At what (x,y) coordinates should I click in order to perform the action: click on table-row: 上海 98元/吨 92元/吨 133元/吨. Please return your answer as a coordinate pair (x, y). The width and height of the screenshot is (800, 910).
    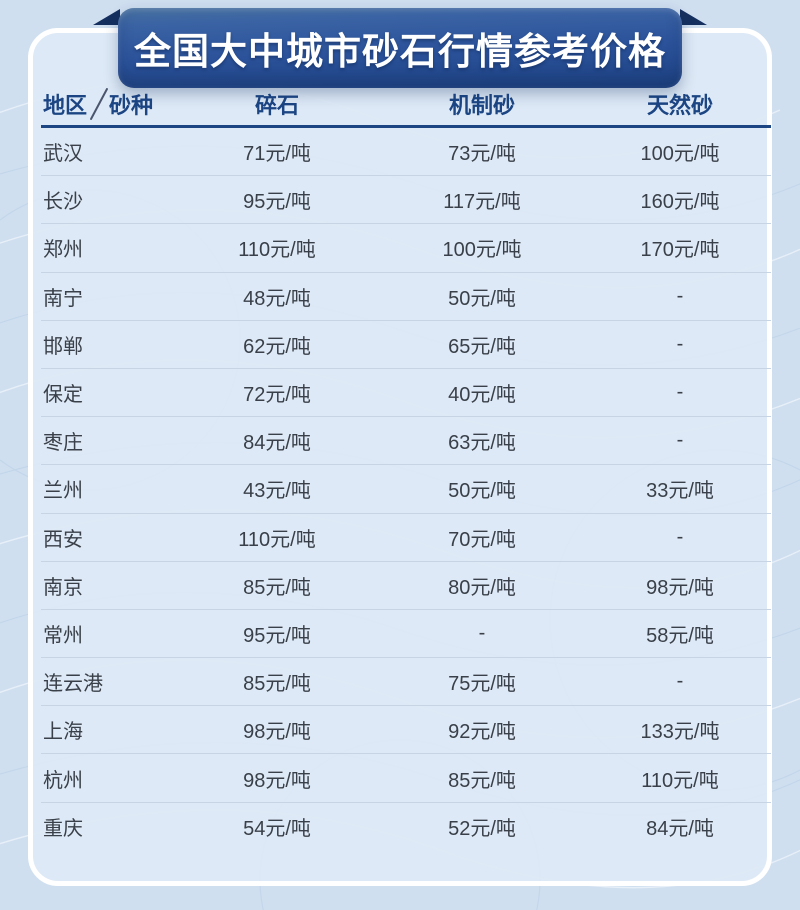
    Looking at the image, I should click on (406, 730).